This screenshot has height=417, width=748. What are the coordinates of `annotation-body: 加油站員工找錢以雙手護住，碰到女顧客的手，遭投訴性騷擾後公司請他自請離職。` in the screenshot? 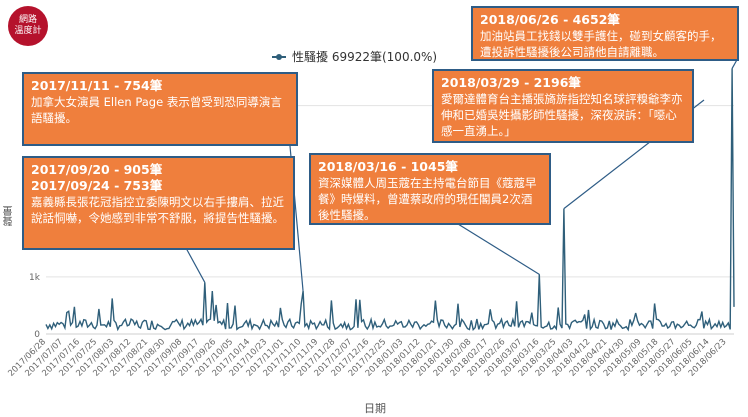 It's located at (601, 44).